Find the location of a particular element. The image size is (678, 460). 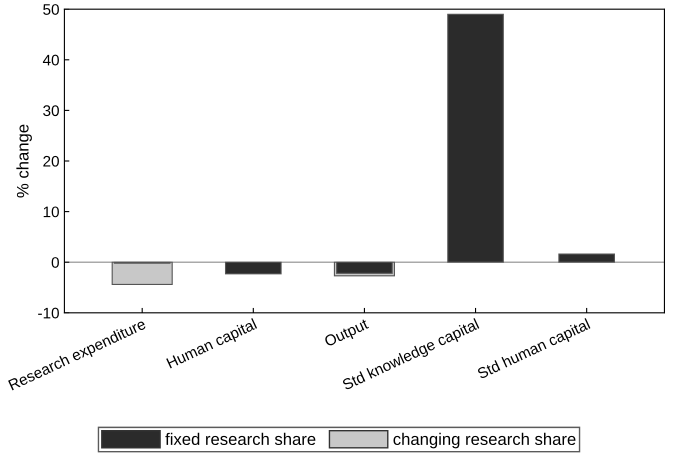

y-tick-label: 50 is located at coordinates (51, 9).